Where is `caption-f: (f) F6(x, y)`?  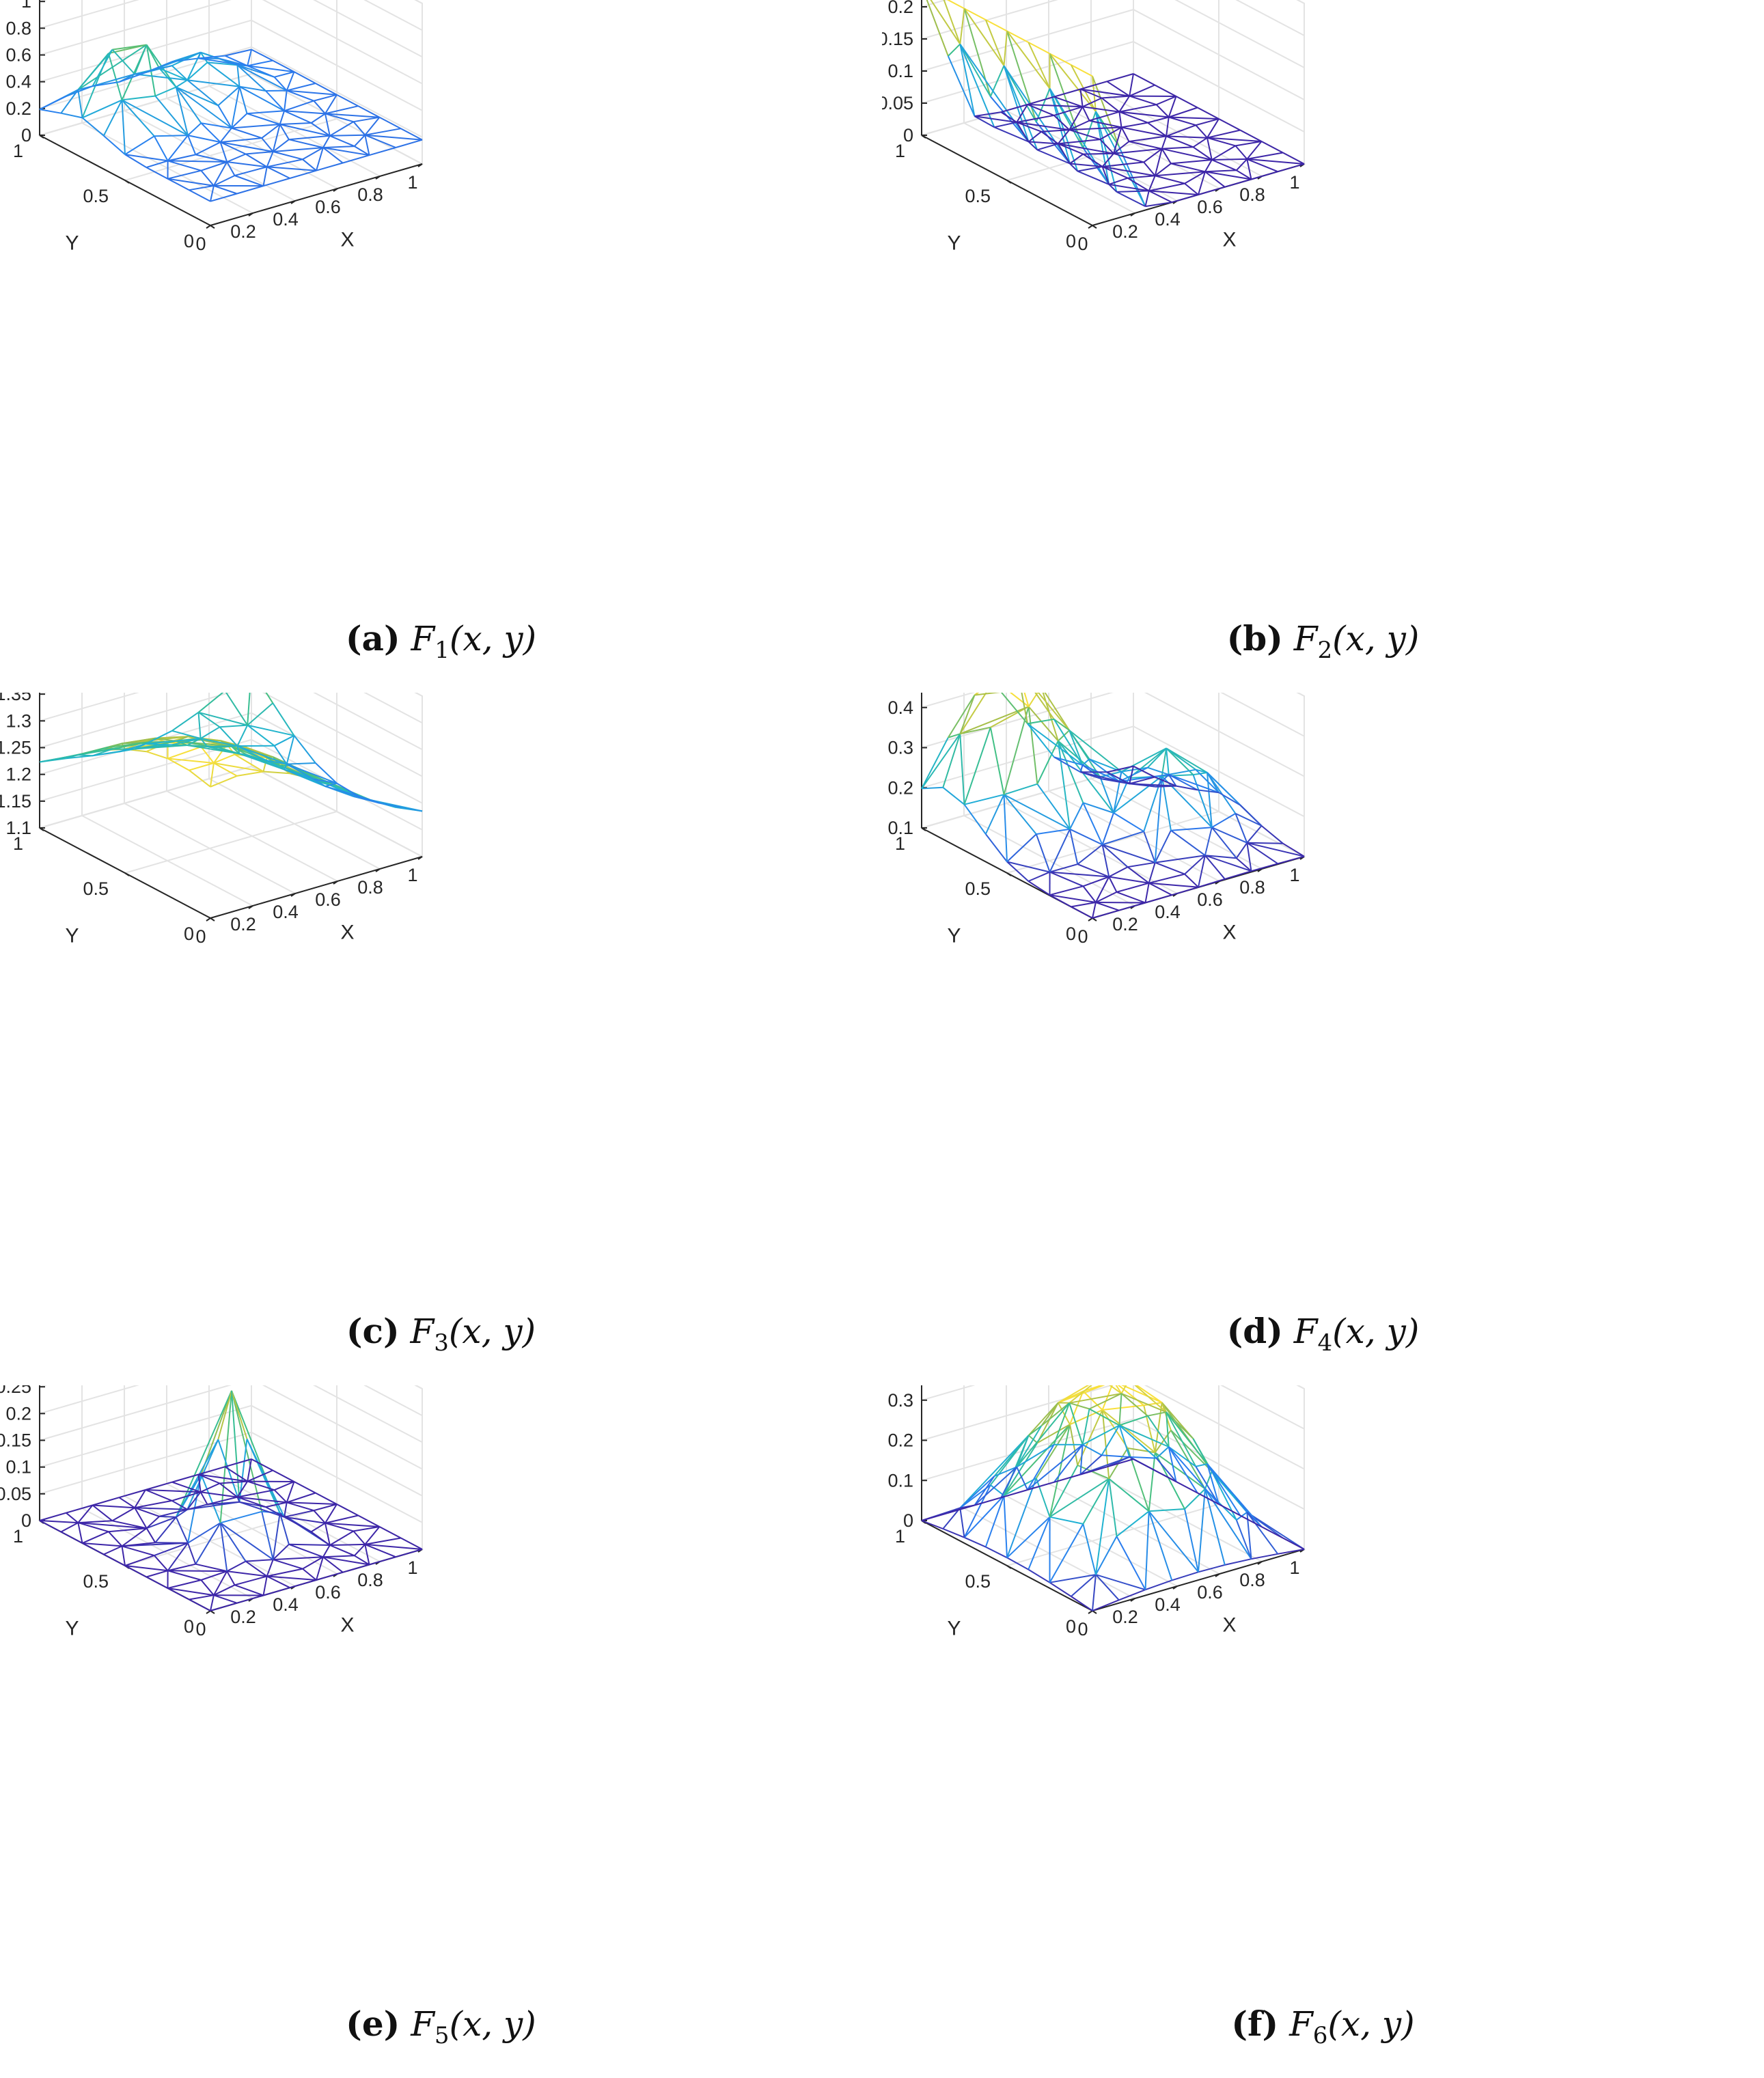
caption-f: (f) F6(x, y) is located at coordinates (1323, 2026).